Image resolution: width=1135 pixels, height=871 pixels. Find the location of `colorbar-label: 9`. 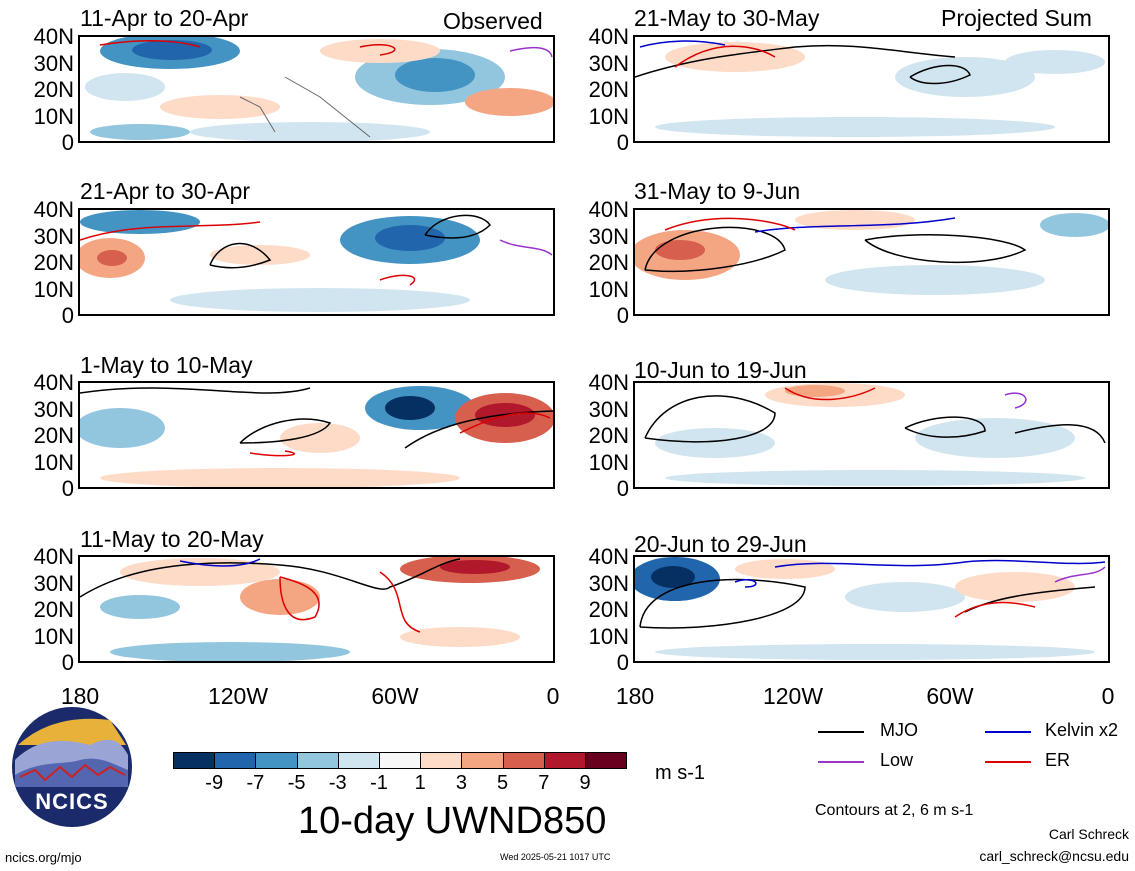

colorbar-label: 9 is located at coordinates (585, 783).